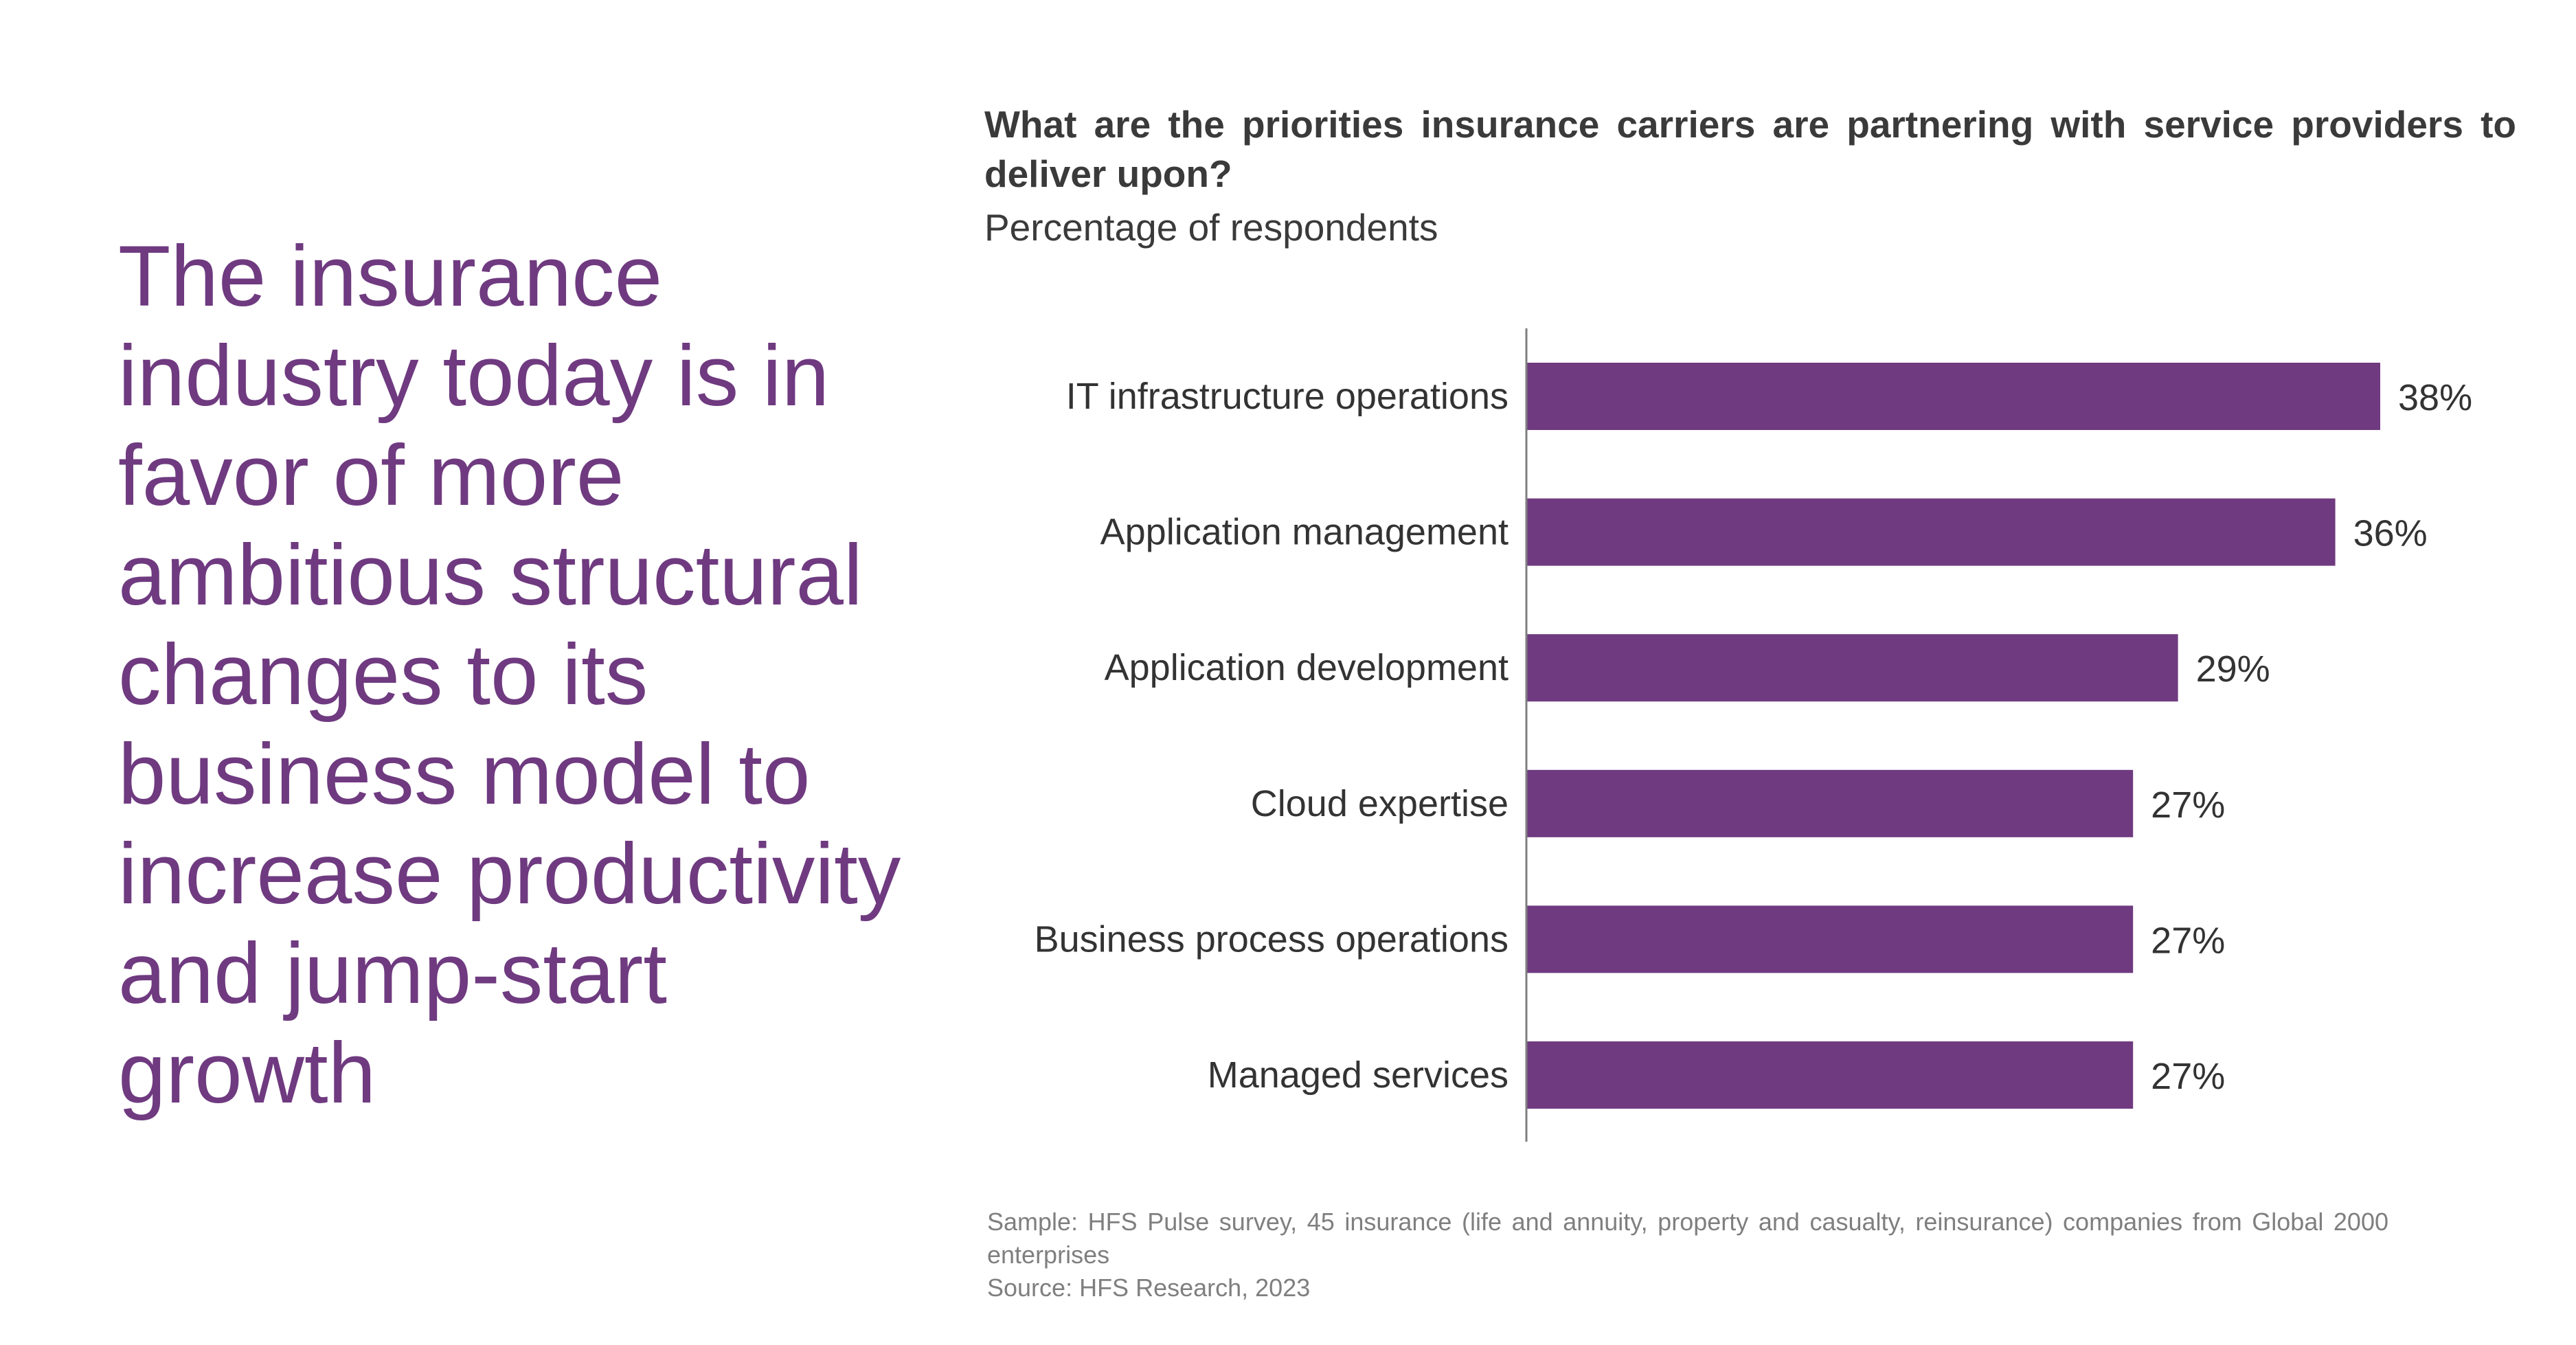 The image size is (2576, 1345). Describe the element at coordinates (2233, 669) in the screenshot. I see `data-label: 29%` at that location.